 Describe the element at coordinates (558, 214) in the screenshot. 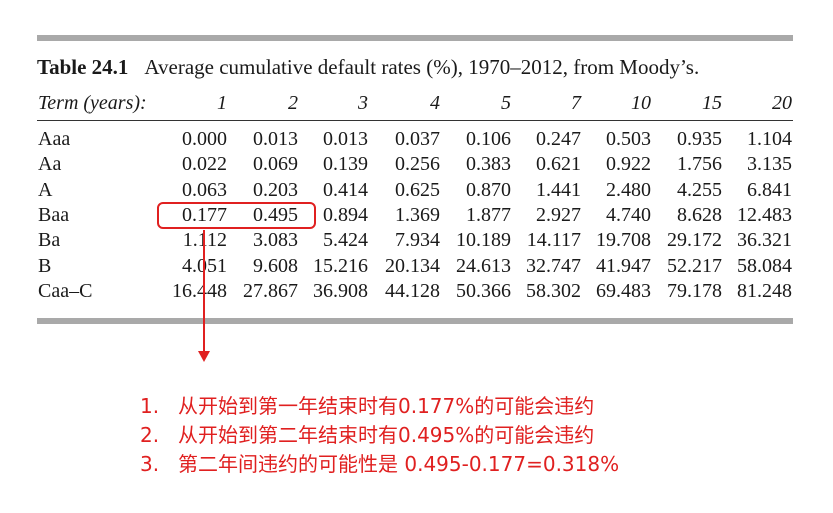

I see `table-cell: 2.927` at that location.